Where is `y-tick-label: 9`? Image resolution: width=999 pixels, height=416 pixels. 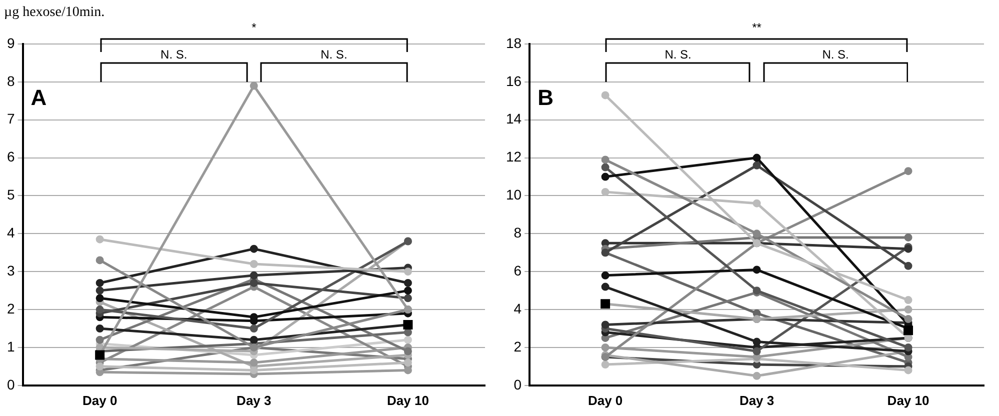 y-tick-label: 9 is located at coordinates (10, 42).